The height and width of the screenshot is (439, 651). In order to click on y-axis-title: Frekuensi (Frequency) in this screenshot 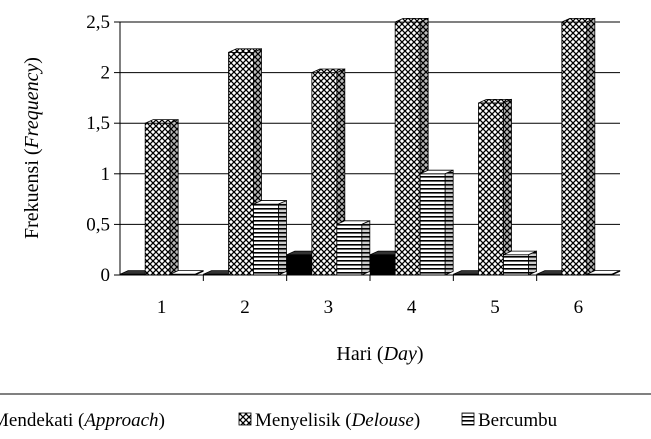, I will do `click(32, 148)`.